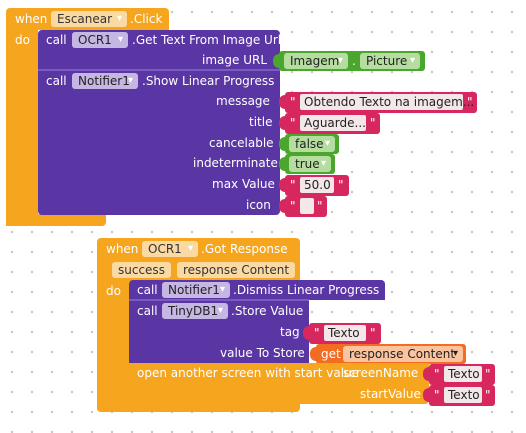 The width and height of the screenshot is (526, 433). Describe the element at coordinates (390, 394) in the screenshot. I see `param-start-value-label: startValue` at that location.